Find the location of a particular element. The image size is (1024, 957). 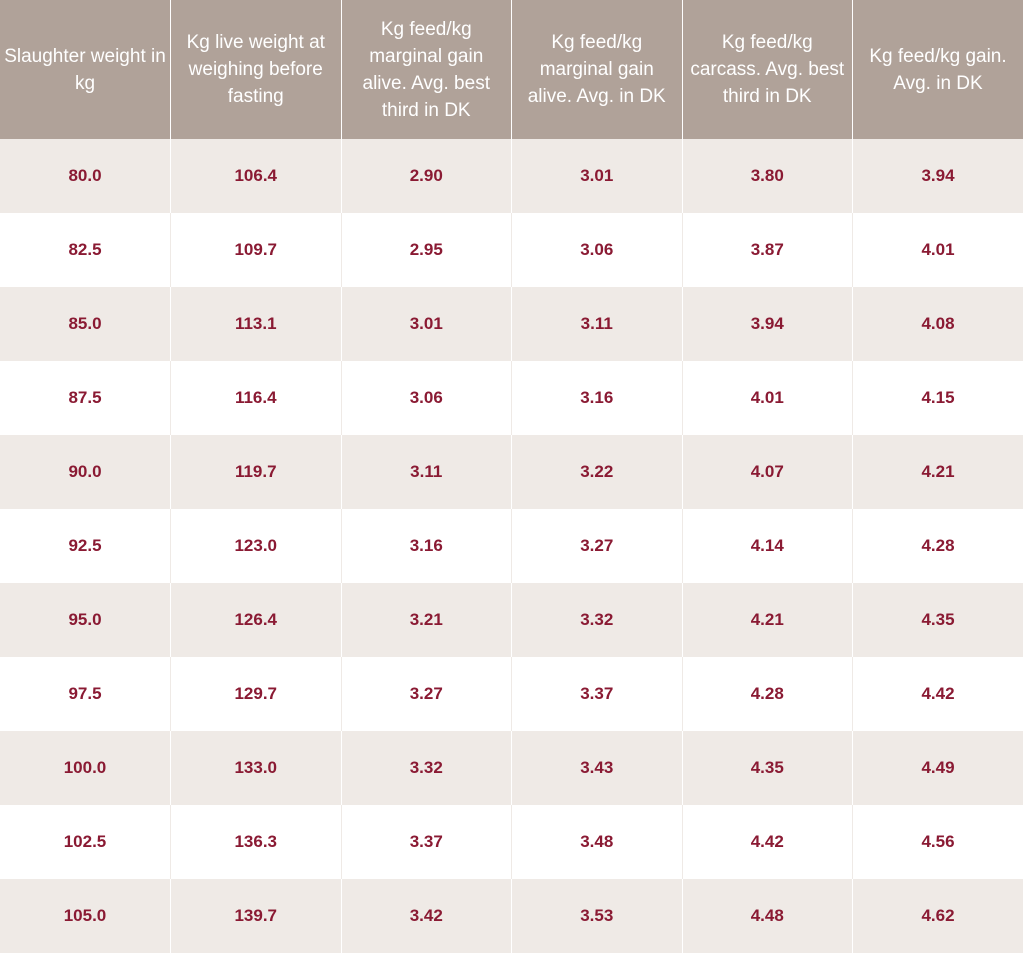

carcass-best-third-cell: 3.80 is located at coordinates (767, 176).